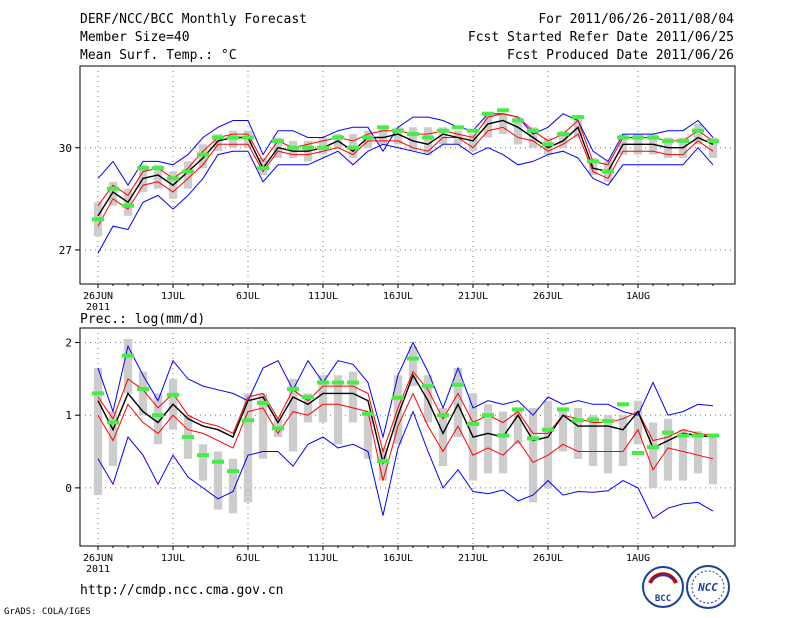 The height and width of the screenshot is (618, 800). I want to click on ncc-logo: NCC, so click(708, 587).